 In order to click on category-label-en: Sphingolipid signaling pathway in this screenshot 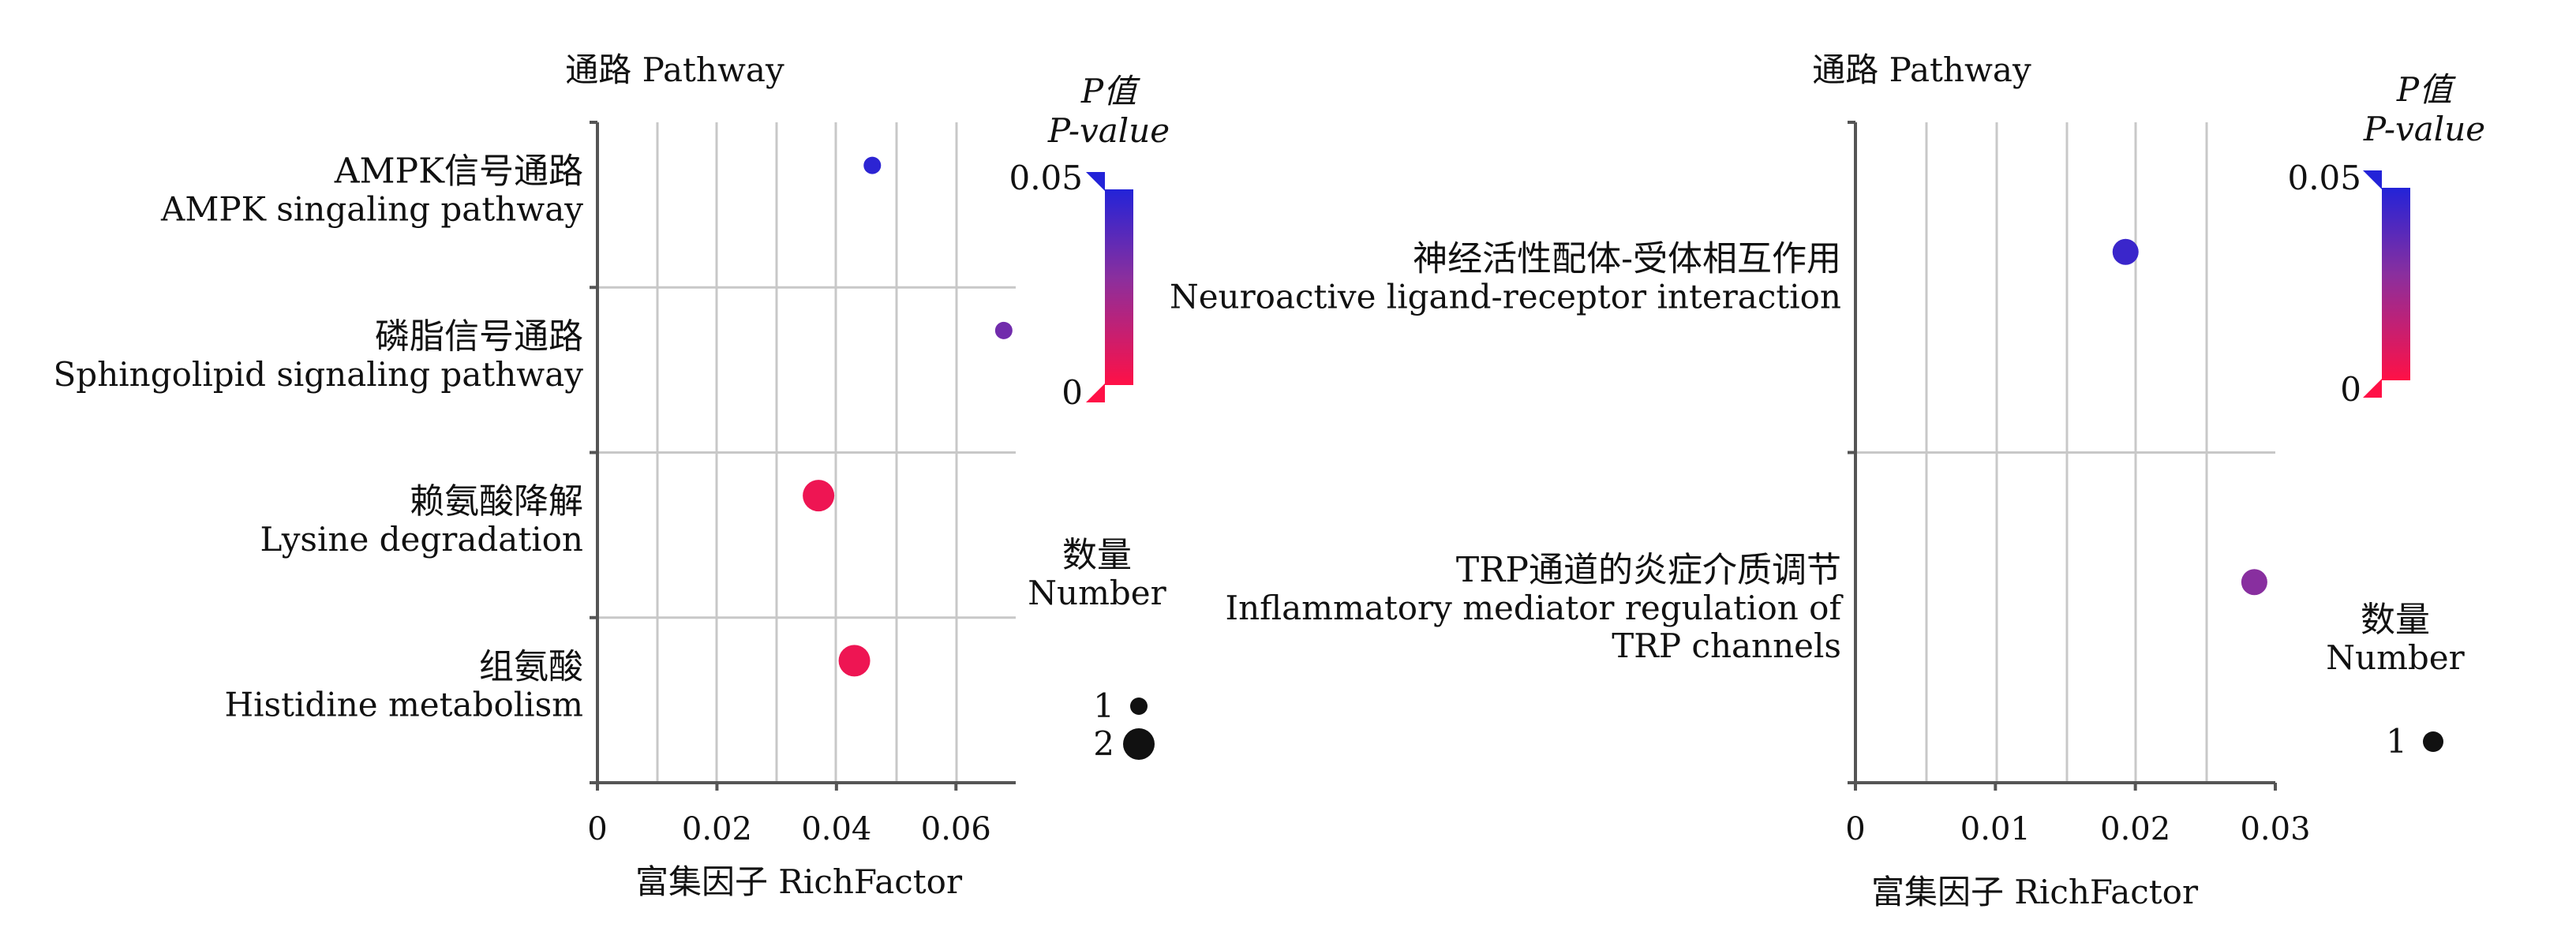, I will do `click(319, 374)`.